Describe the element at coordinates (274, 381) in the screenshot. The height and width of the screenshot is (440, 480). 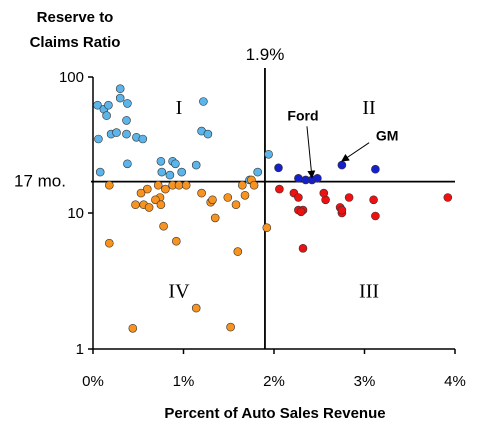
I see `x-tick-label: 2%` at that location.